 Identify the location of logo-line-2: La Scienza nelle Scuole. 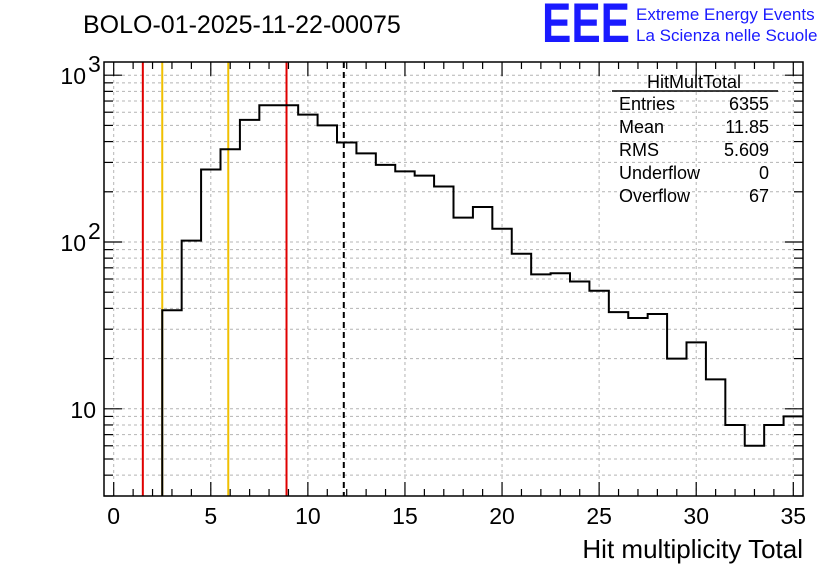
(726, 35).